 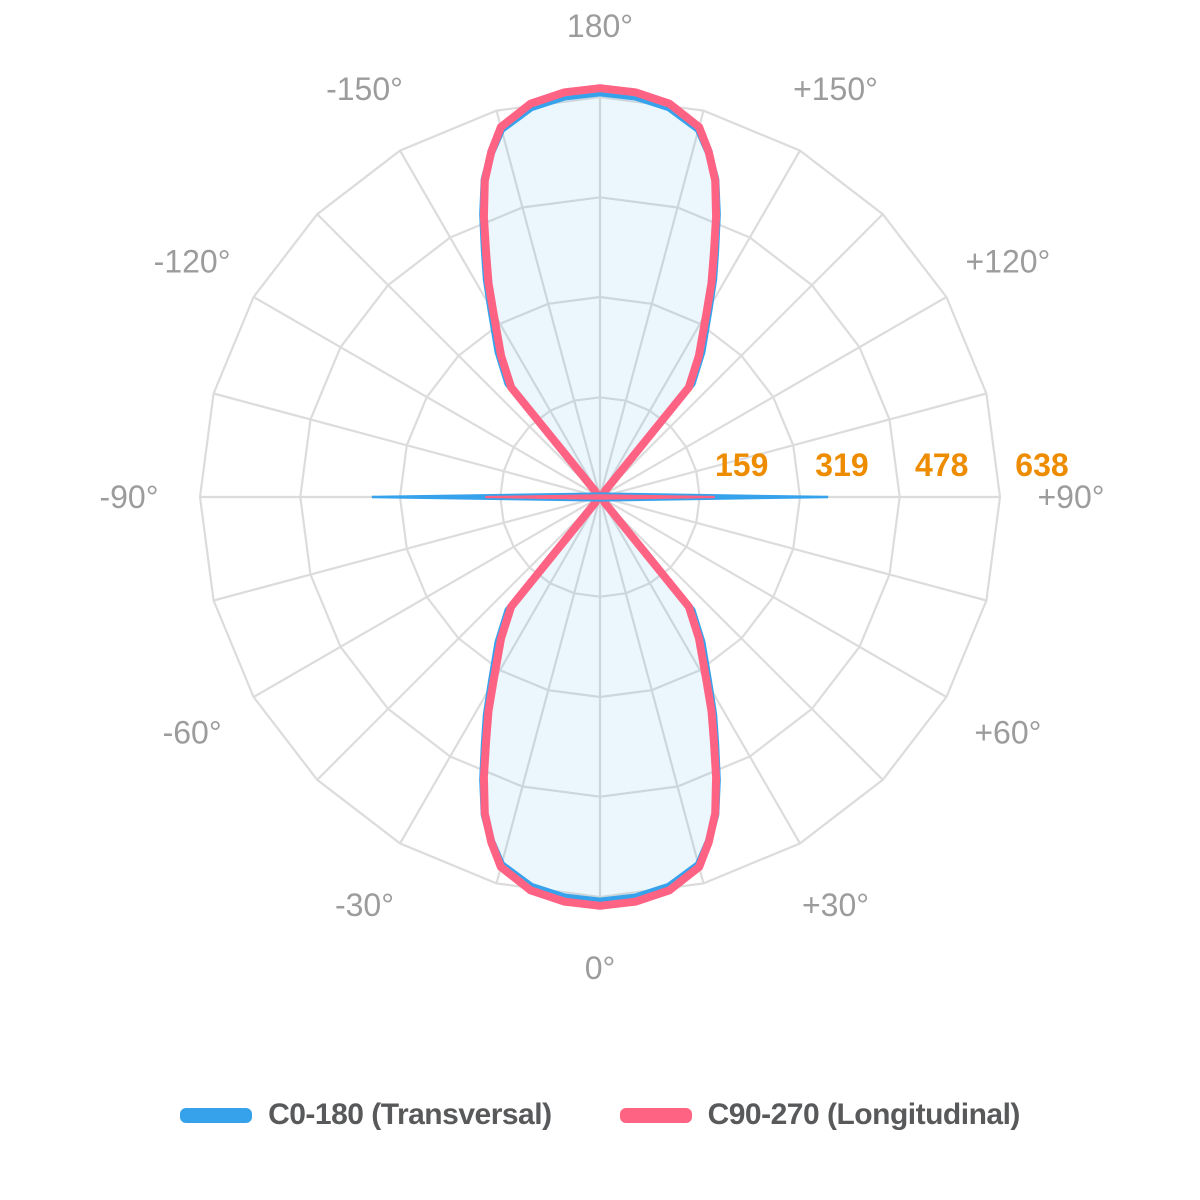 I want to click on legend-item-c90-270: C90-270 (Longitudinal), so click(x=820, y=1115).